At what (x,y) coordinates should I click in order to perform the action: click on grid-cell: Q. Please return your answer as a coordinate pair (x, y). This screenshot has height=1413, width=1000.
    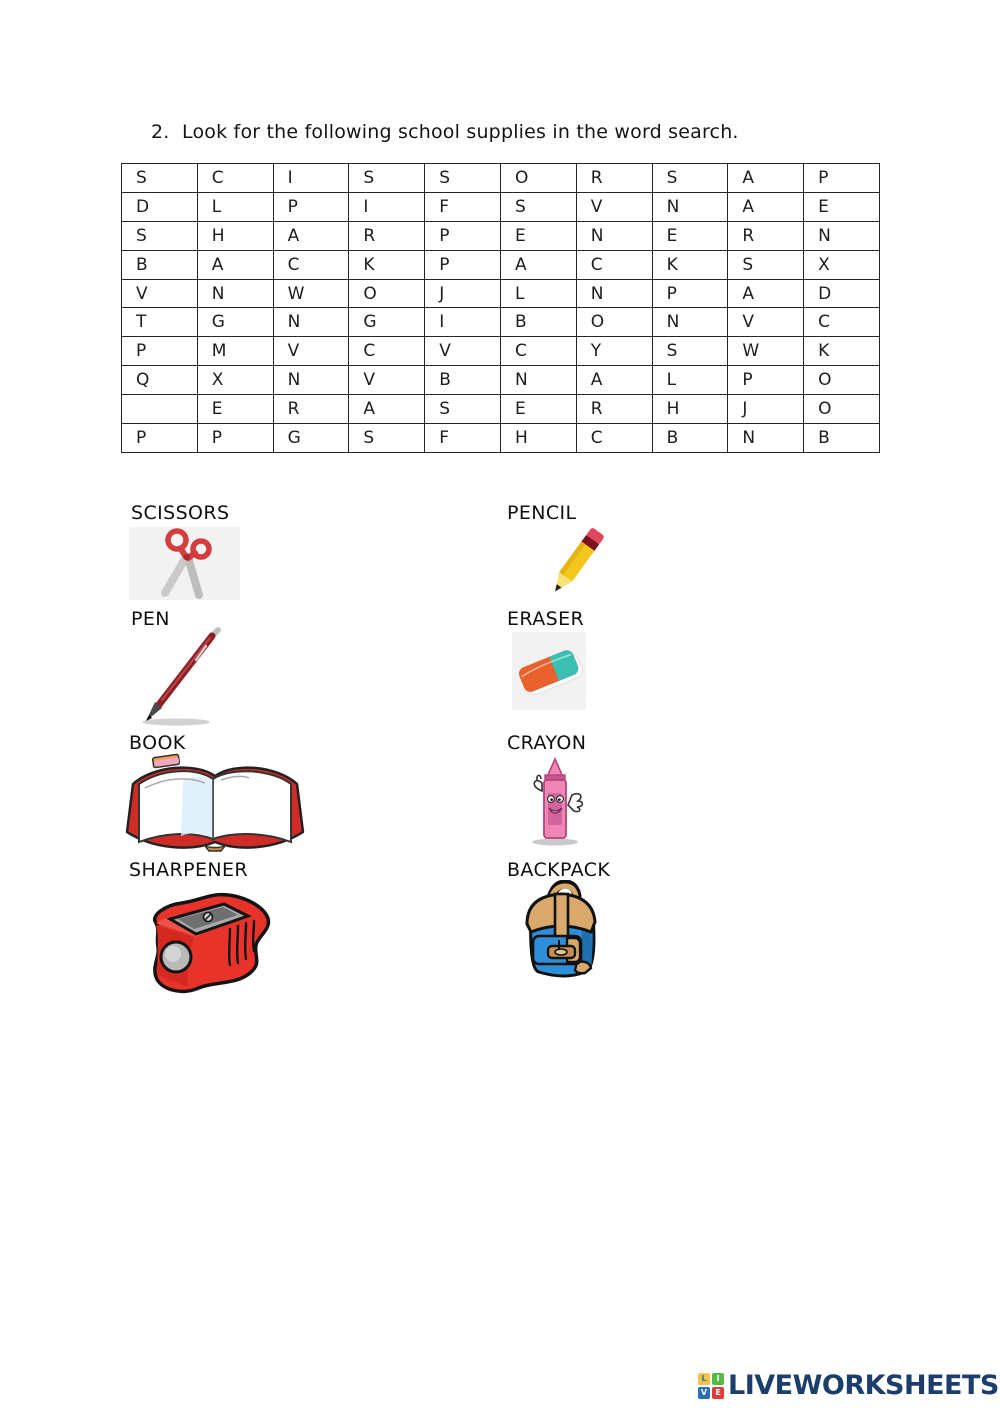
    Looking at the image, I should click on (159, 380).